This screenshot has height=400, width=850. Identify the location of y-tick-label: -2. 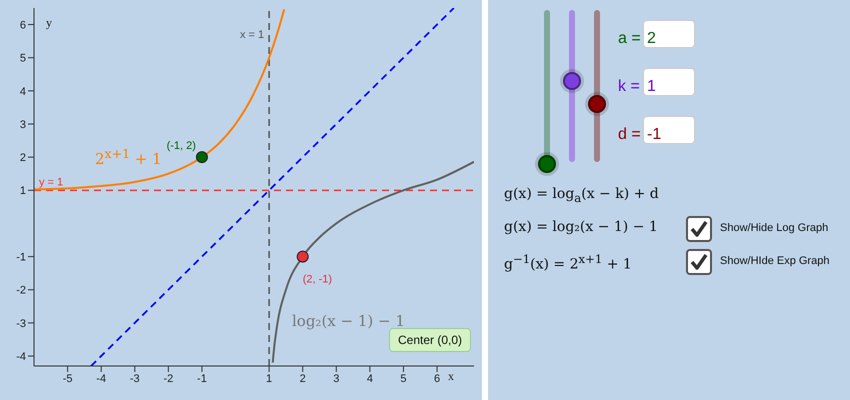
(21, 290).